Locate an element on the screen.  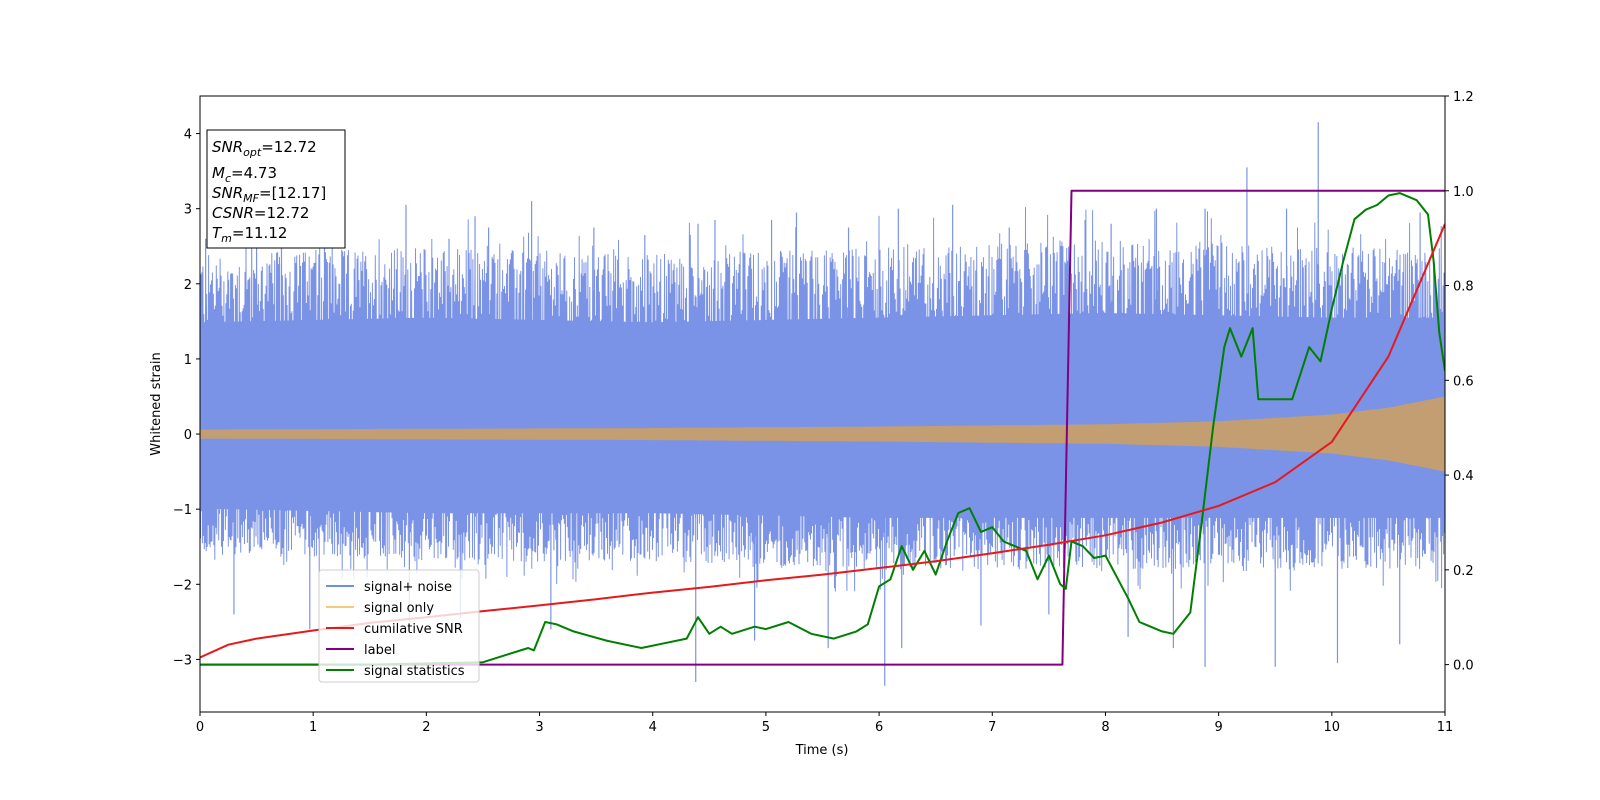
info-snr-mf: SNRMF=[12.17] is located at coordinates (269, 194).